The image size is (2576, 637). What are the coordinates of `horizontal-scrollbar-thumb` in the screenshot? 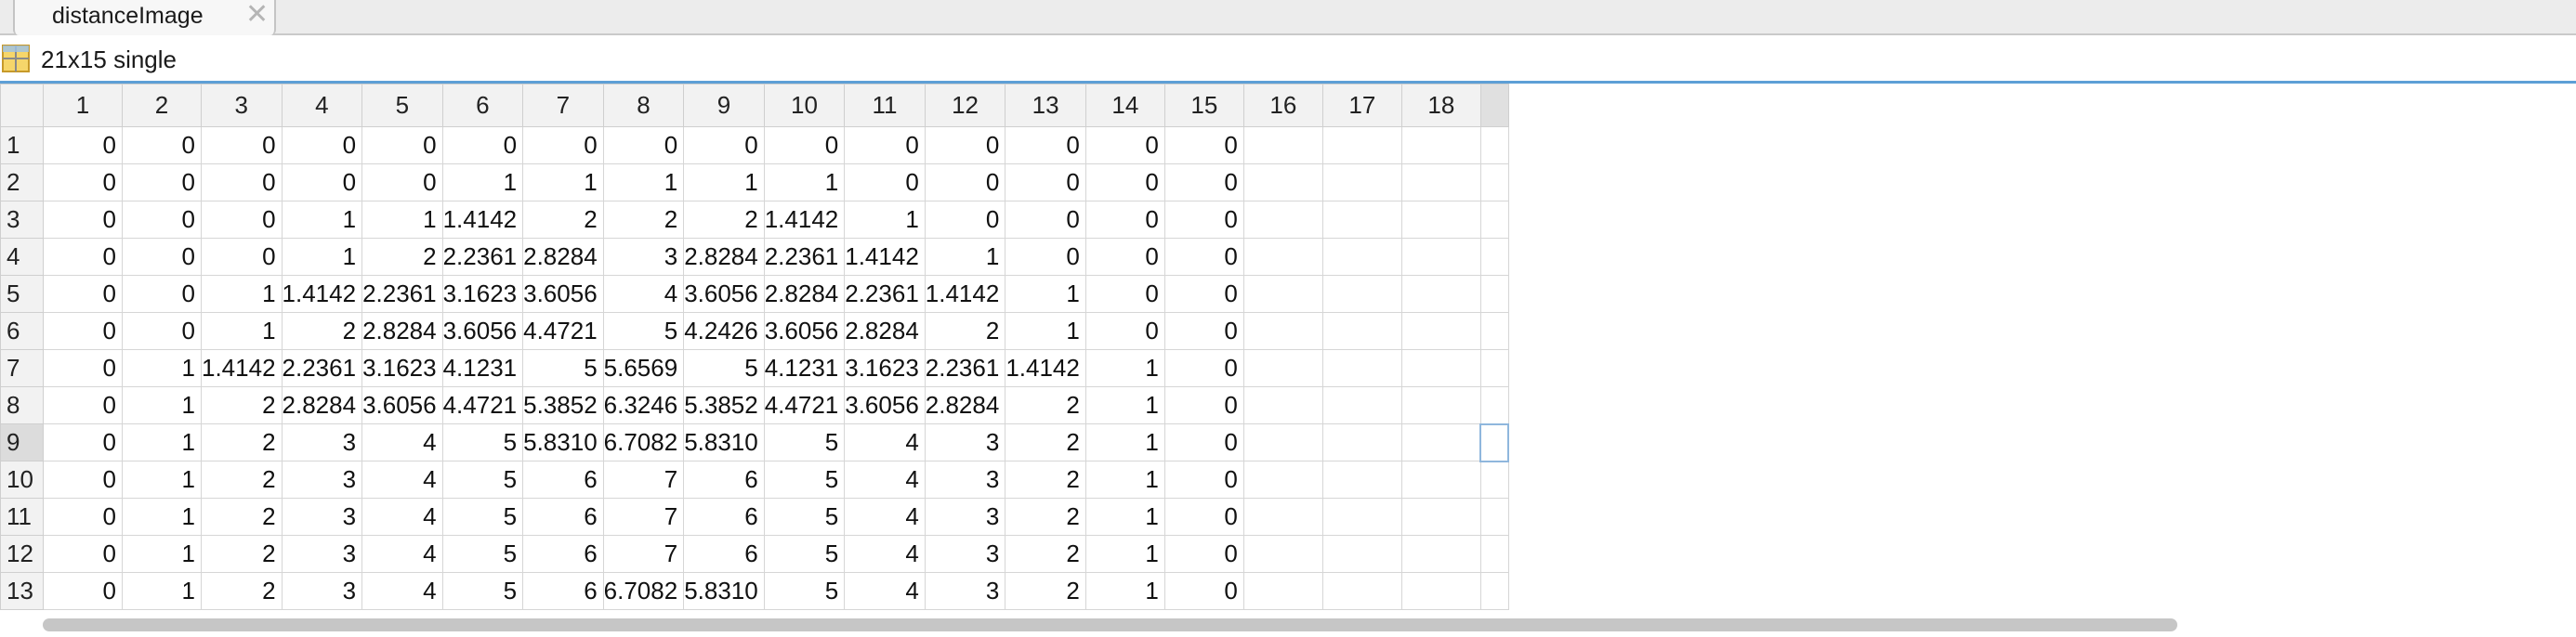 It's located at (1110, 624).